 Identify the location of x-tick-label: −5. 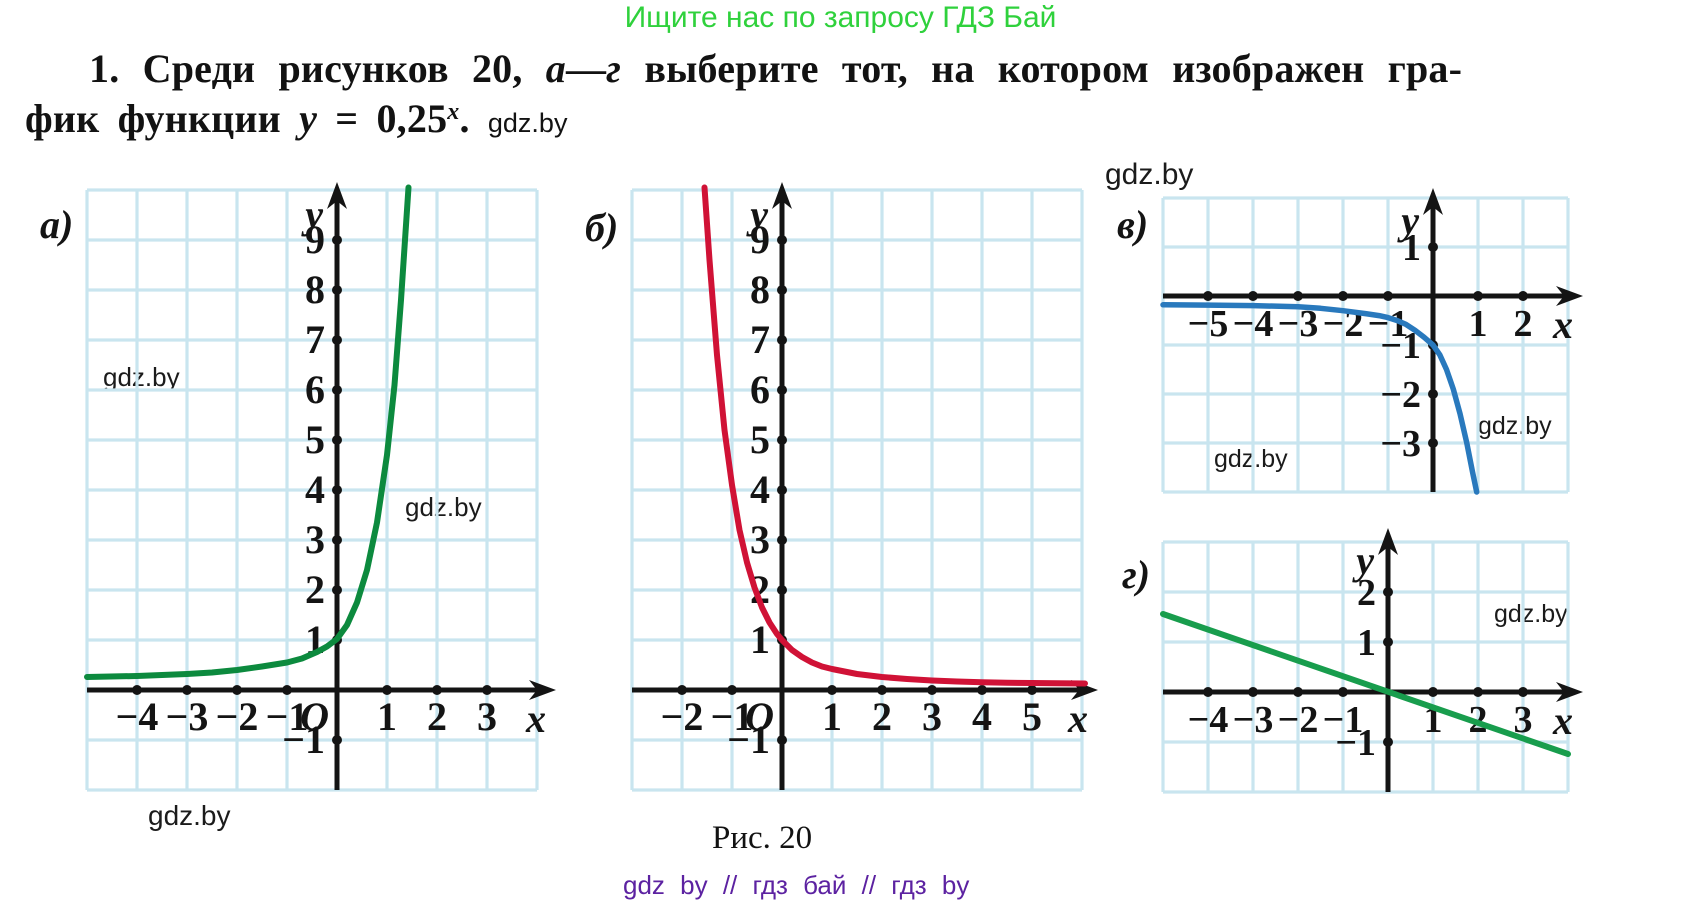
(1208, 324).